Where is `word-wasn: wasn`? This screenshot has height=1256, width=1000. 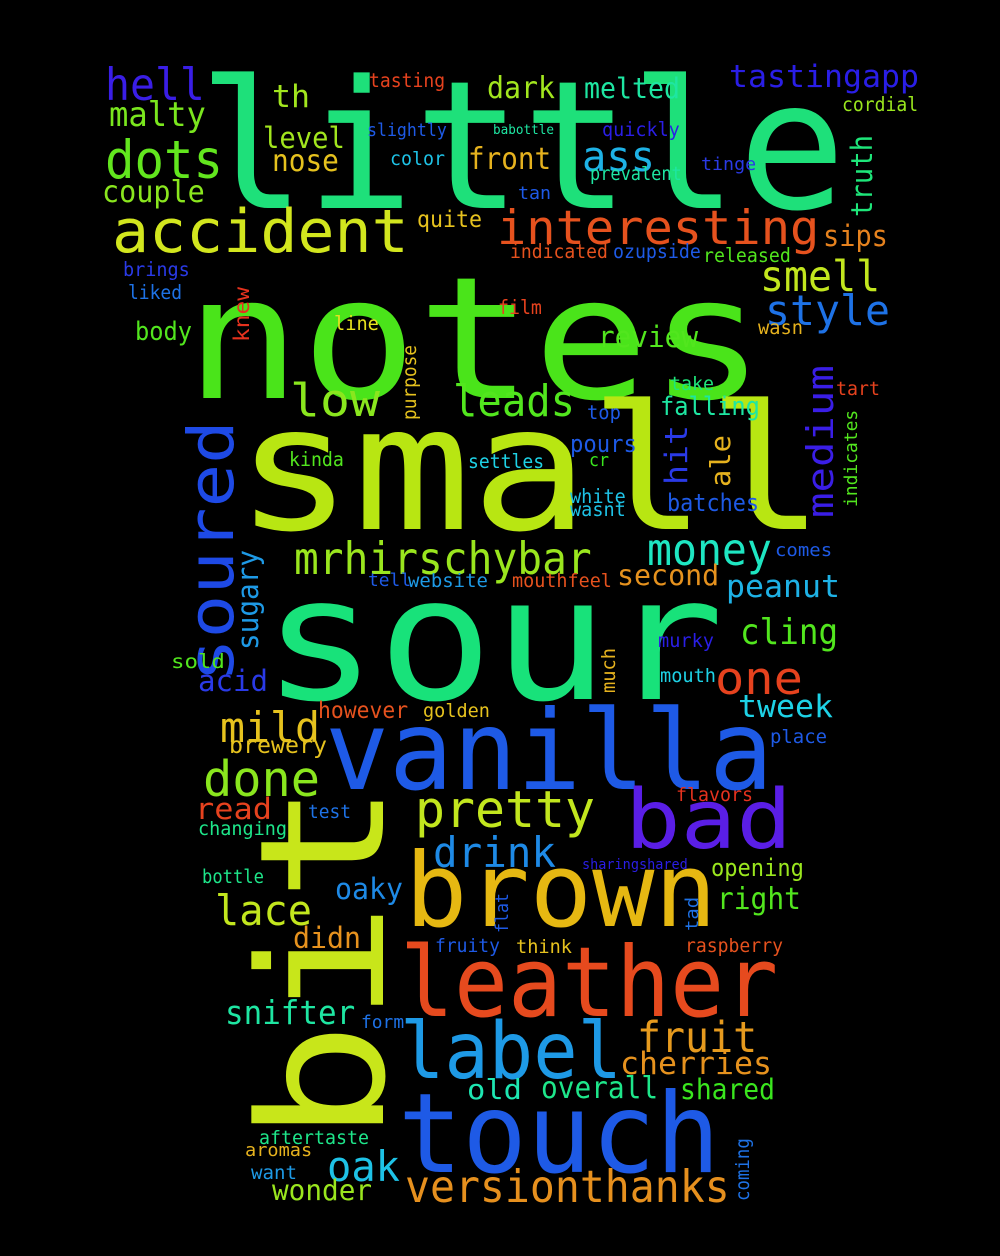
word-wasn: wasn is located at coordinates (780, 328).